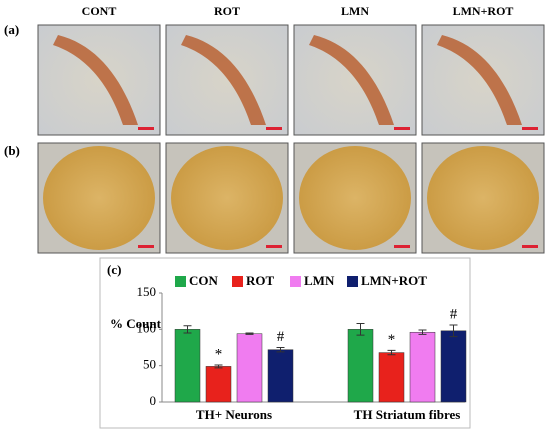 The height and width of the screenshot is (432, 550). I want to click on y-tick-label: 100, so click(147, 327).